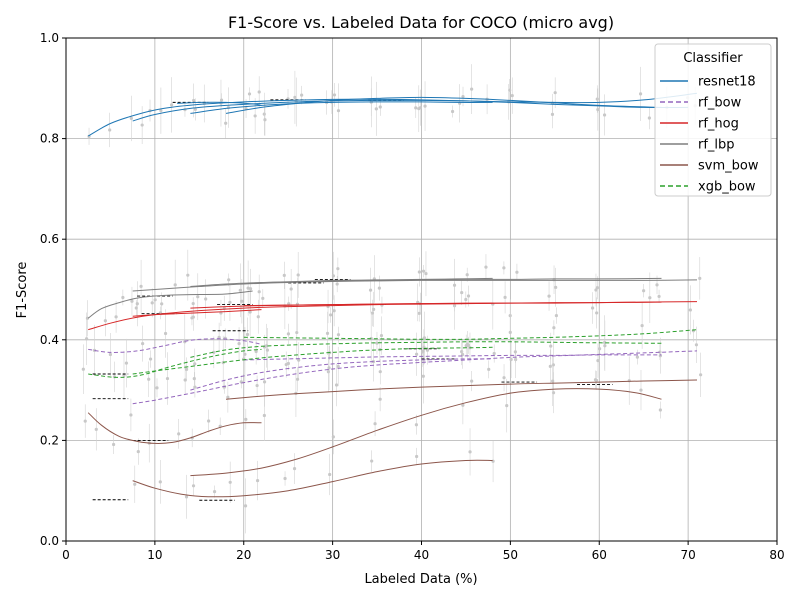 The width and height of the screenshot is (800, 600). I want to click on x-tick-label: 0, so click(66, 555).